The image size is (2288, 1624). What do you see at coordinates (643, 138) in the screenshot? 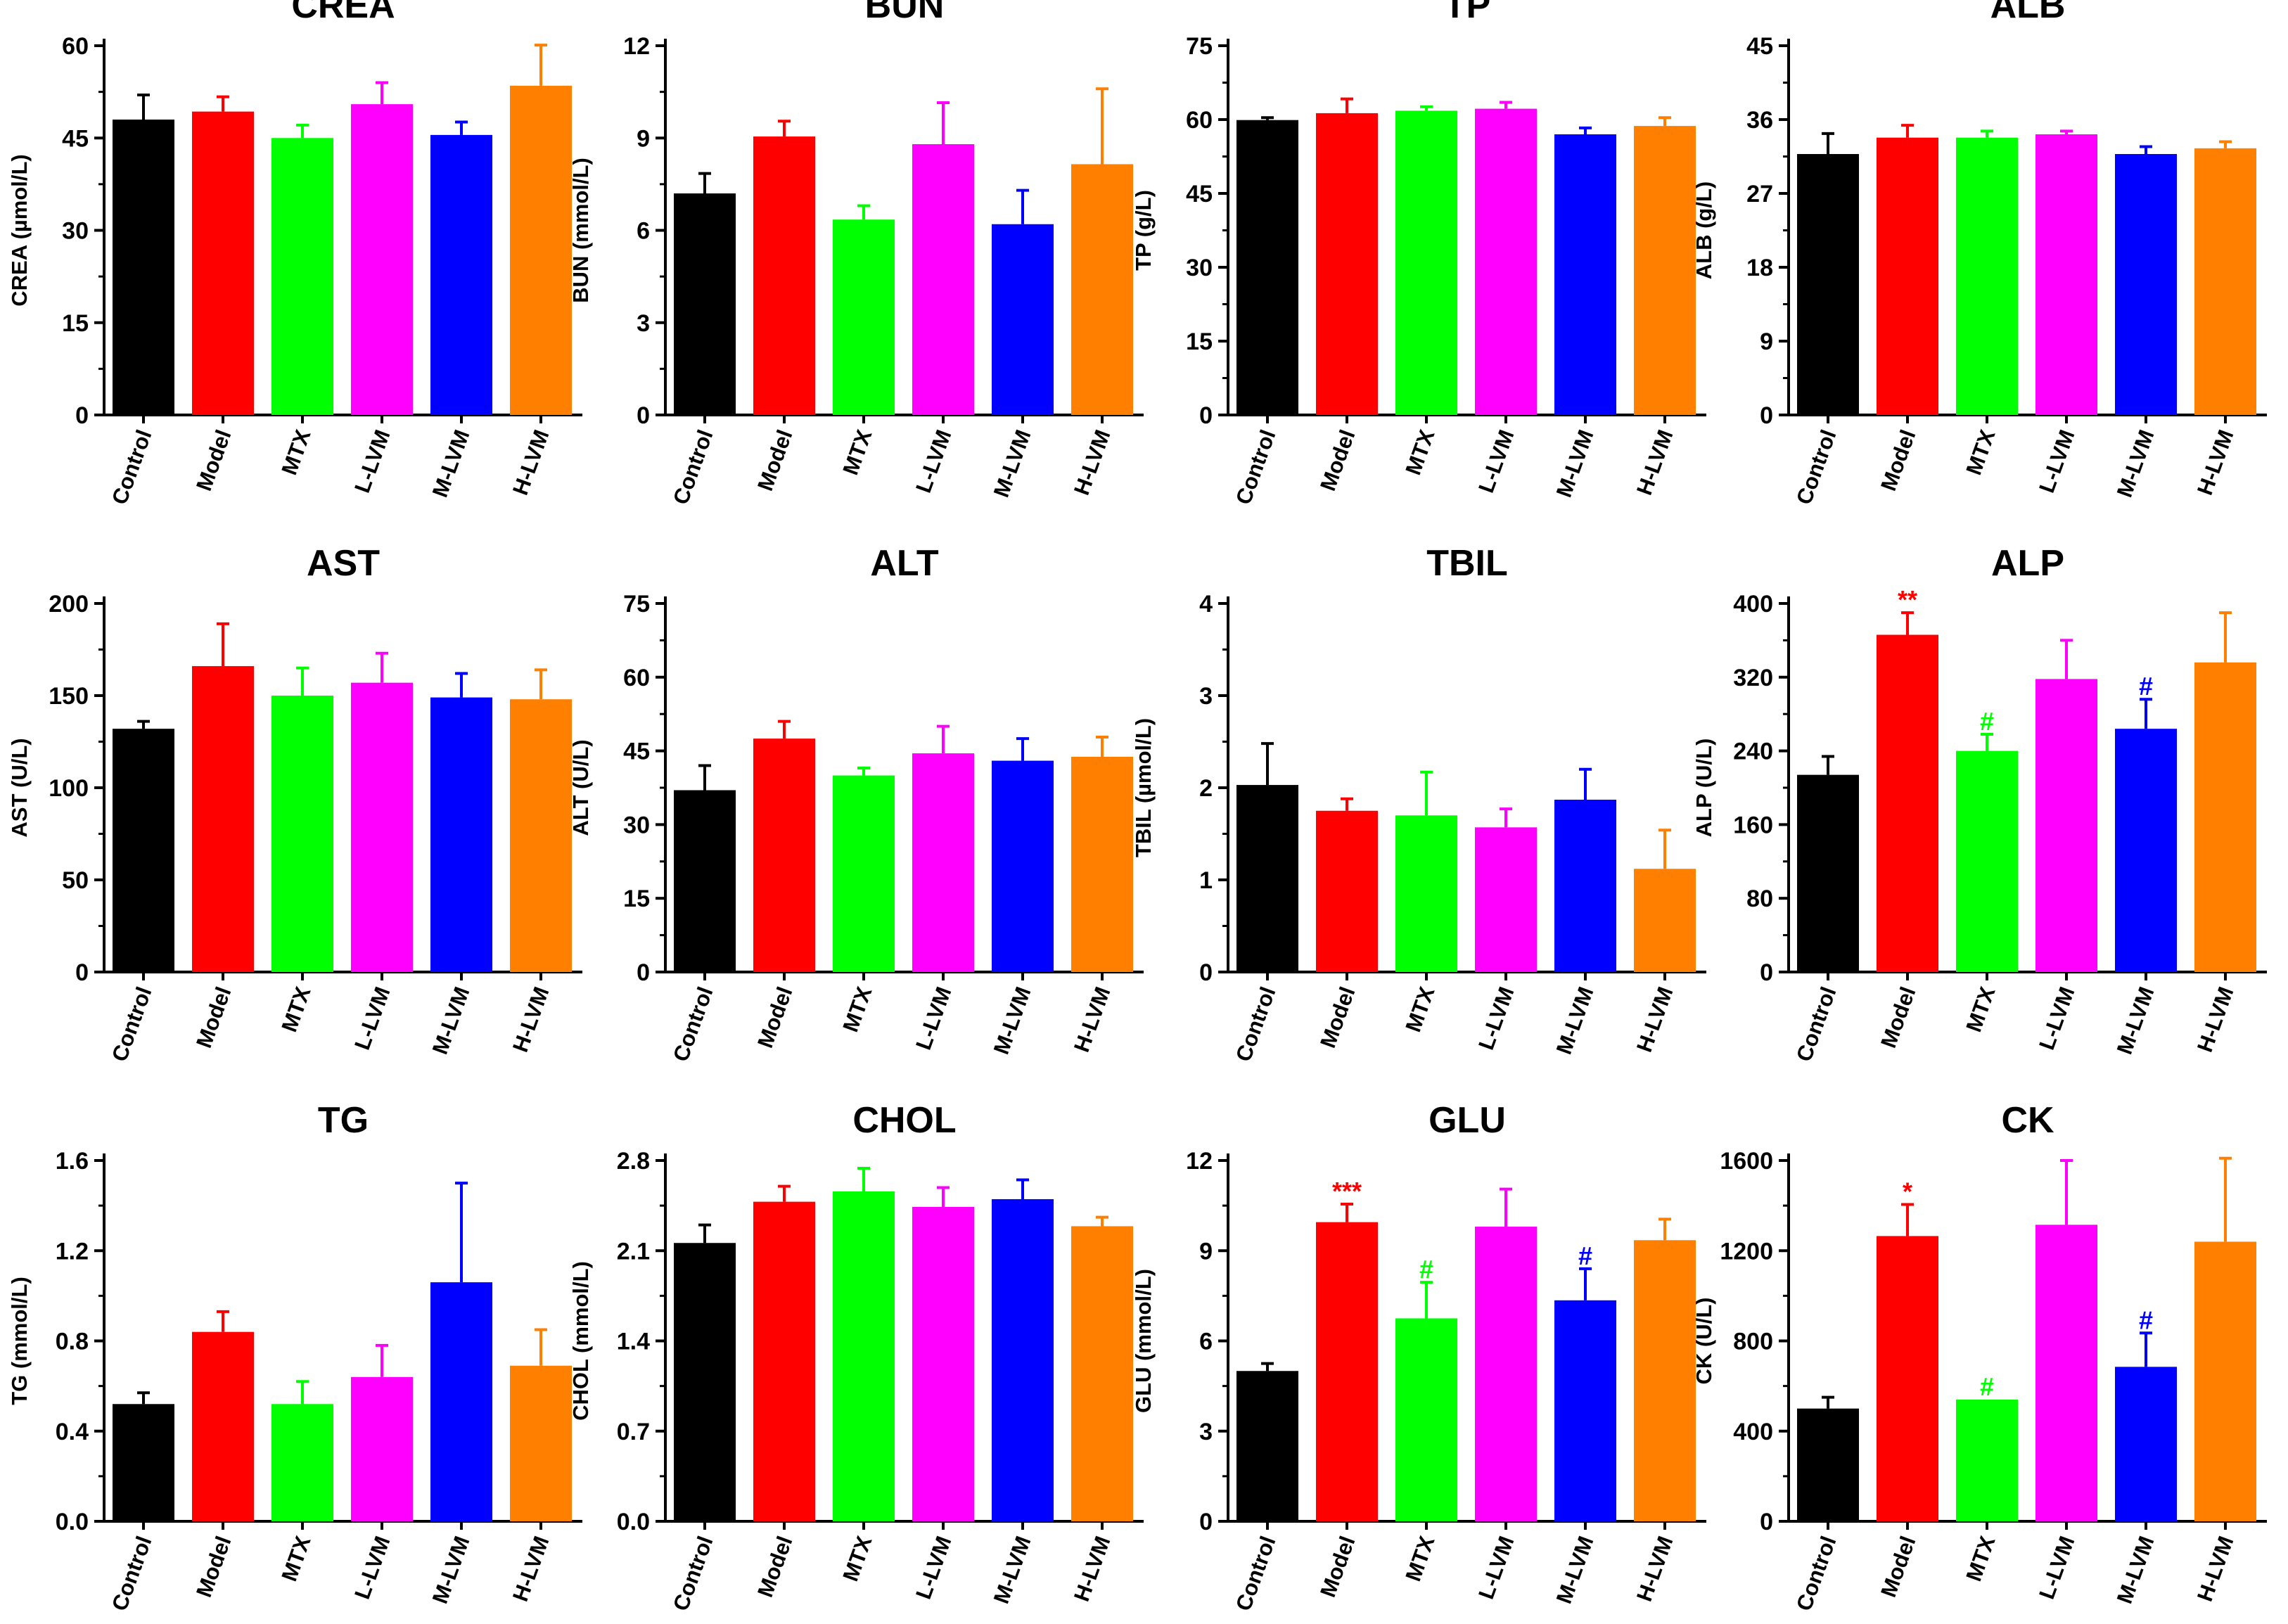
I see `y-tick-label: 9` at bounding box center [643, 138].